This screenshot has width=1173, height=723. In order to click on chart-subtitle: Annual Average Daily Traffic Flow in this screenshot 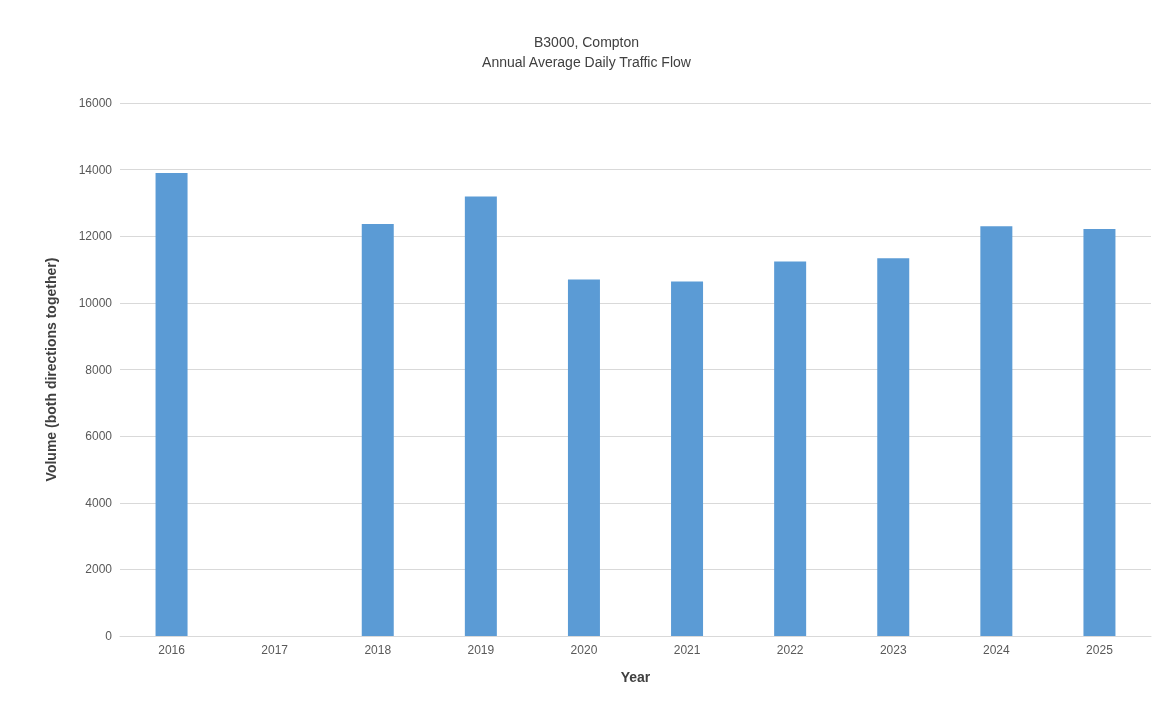, I will do `click(587, 62)`.